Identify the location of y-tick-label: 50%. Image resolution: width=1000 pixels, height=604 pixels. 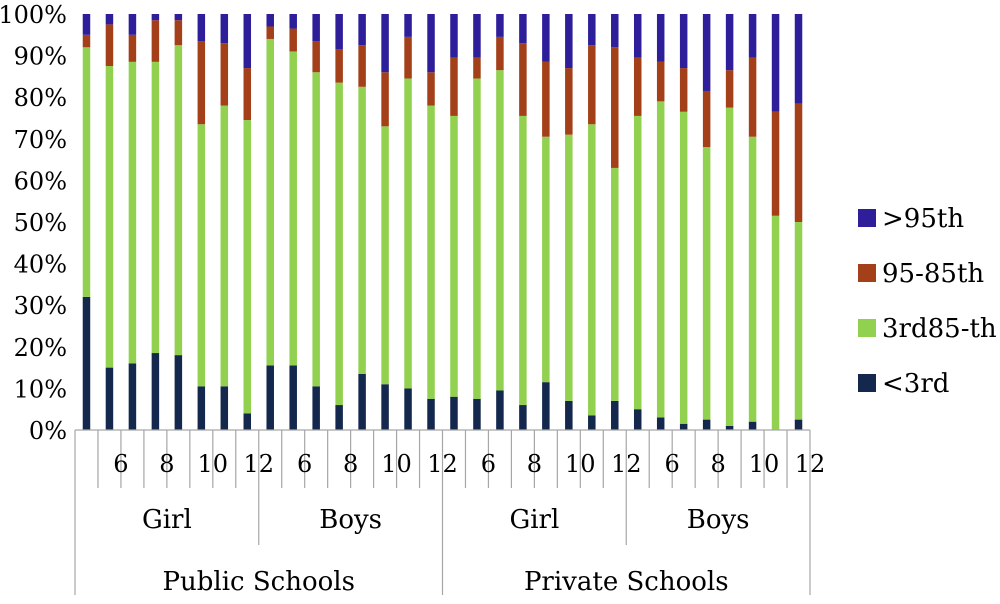
(40, 223).